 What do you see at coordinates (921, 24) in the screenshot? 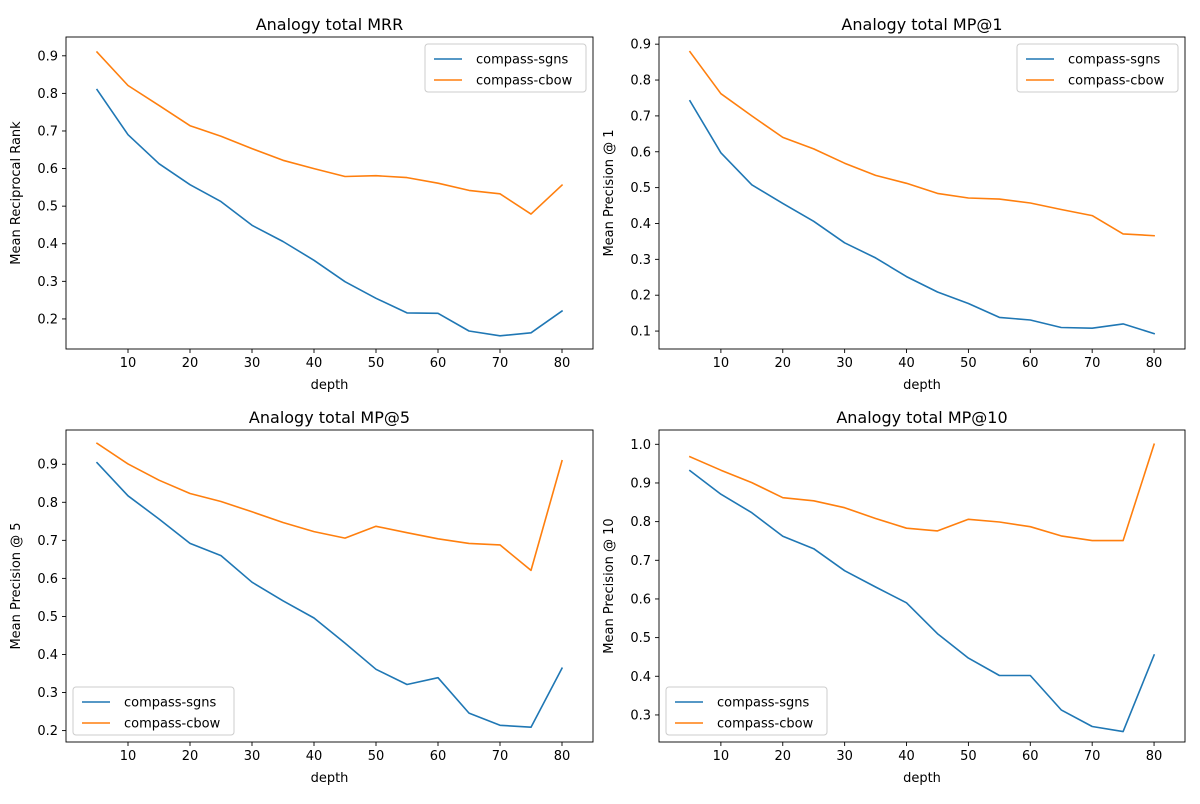
I see `chart-title: Analogy total MP@1` at bounding box center [921, 24].